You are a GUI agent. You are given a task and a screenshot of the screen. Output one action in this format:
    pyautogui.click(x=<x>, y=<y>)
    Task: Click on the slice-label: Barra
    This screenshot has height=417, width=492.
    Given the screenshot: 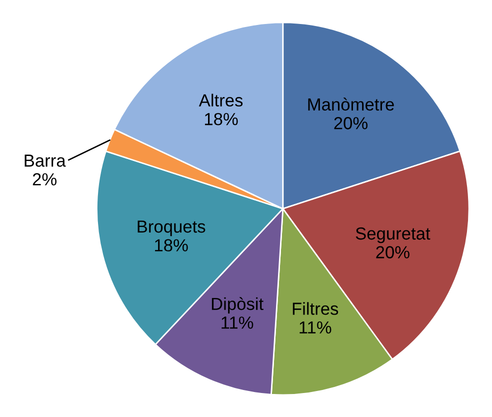 What is the action you would take?
    pyautogui.click(x=45, y=160)
    